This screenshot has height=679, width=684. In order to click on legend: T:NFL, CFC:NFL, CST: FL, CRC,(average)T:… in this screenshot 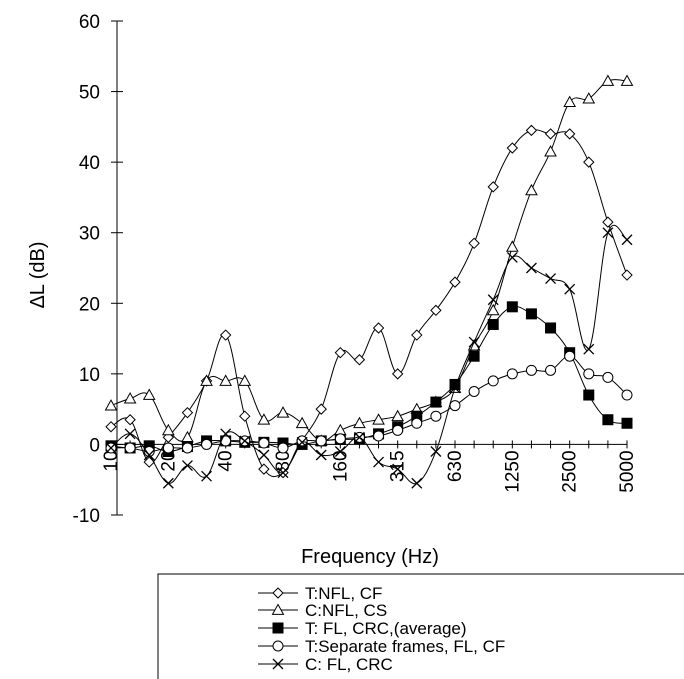, I will do `click(420, 626)`.